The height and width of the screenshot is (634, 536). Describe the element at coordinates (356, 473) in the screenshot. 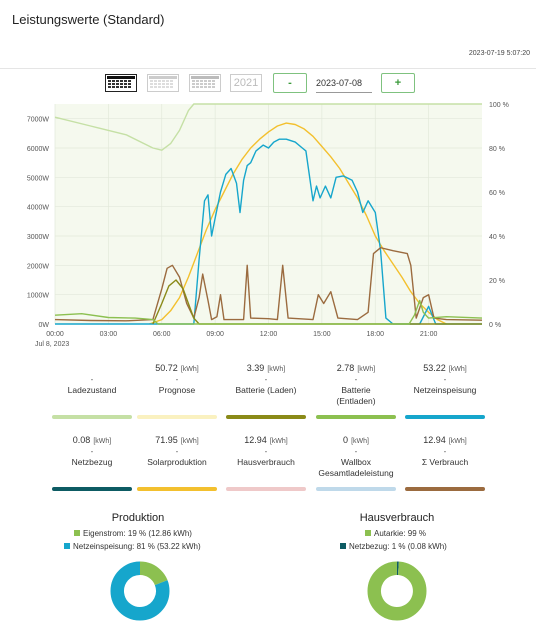

I see `stat-label-line2: Gesamtladeleistung` at that location.